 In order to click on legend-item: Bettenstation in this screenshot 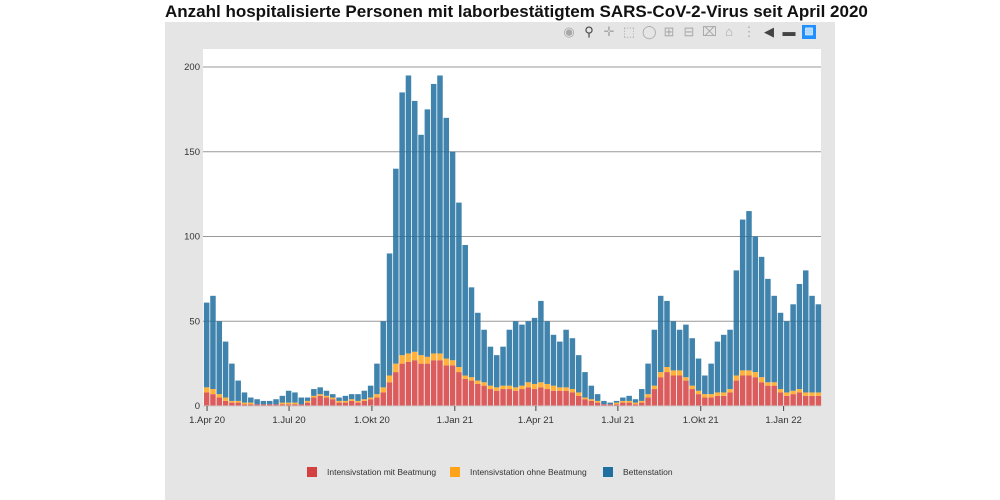, I will do `click(638, 472)`.